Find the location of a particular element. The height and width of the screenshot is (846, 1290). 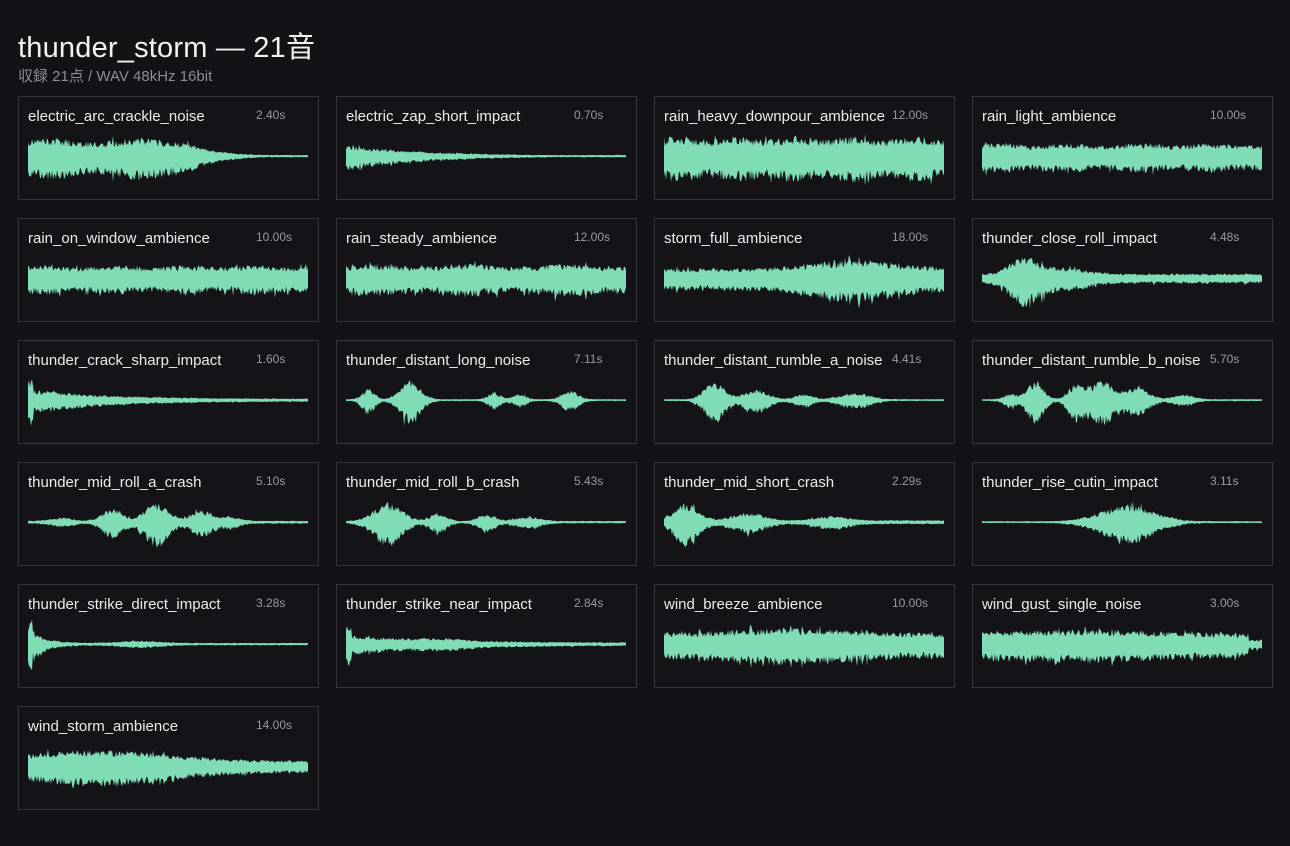

sound-card: thunder_distant_long_noise 7.11s is located at coordinates (486, 392).